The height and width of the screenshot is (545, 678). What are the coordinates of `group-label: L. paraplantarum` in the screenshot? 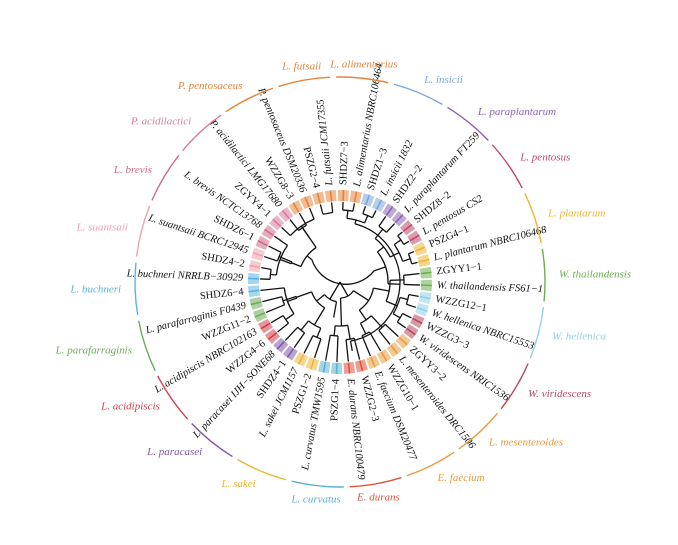 It's located at (516, 112).